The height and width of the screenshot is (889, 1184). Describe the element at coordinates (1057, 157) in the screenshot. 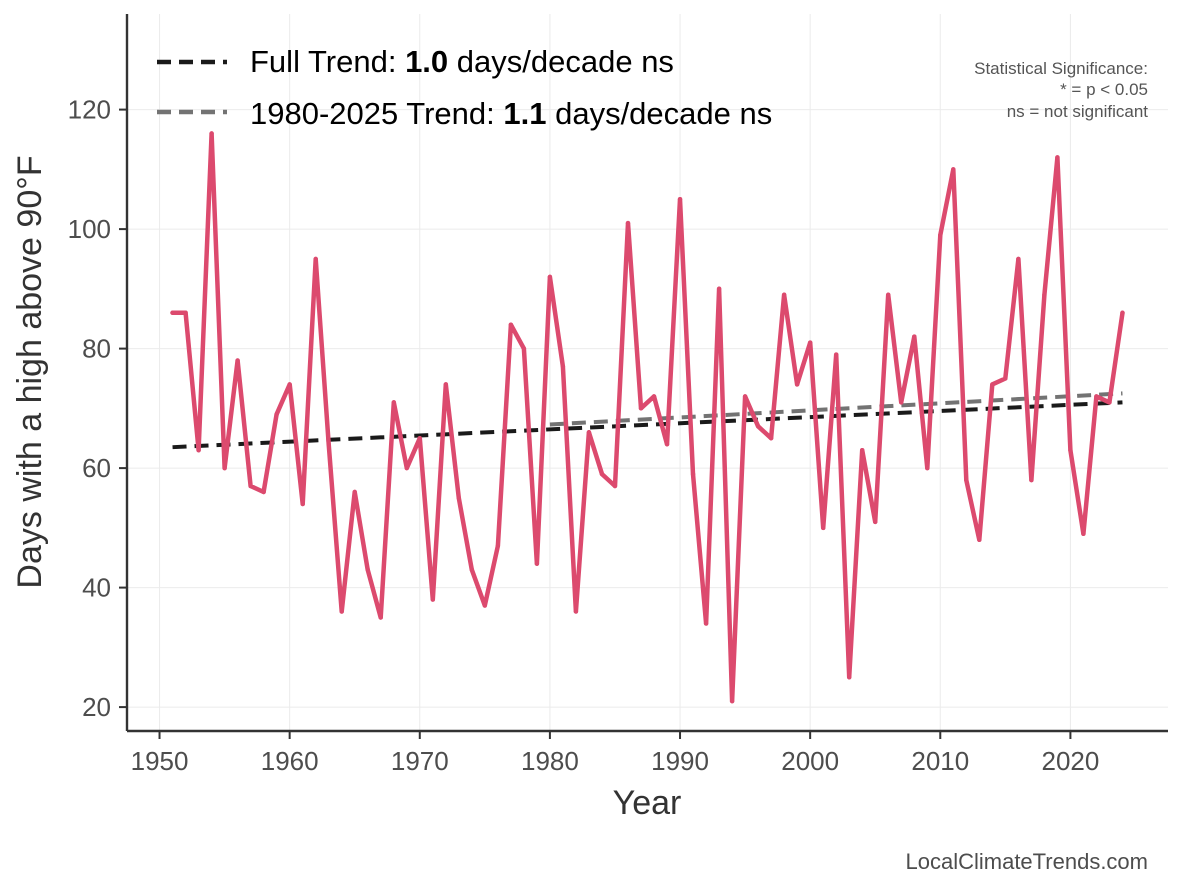

I see `data-point-2019` at that location.